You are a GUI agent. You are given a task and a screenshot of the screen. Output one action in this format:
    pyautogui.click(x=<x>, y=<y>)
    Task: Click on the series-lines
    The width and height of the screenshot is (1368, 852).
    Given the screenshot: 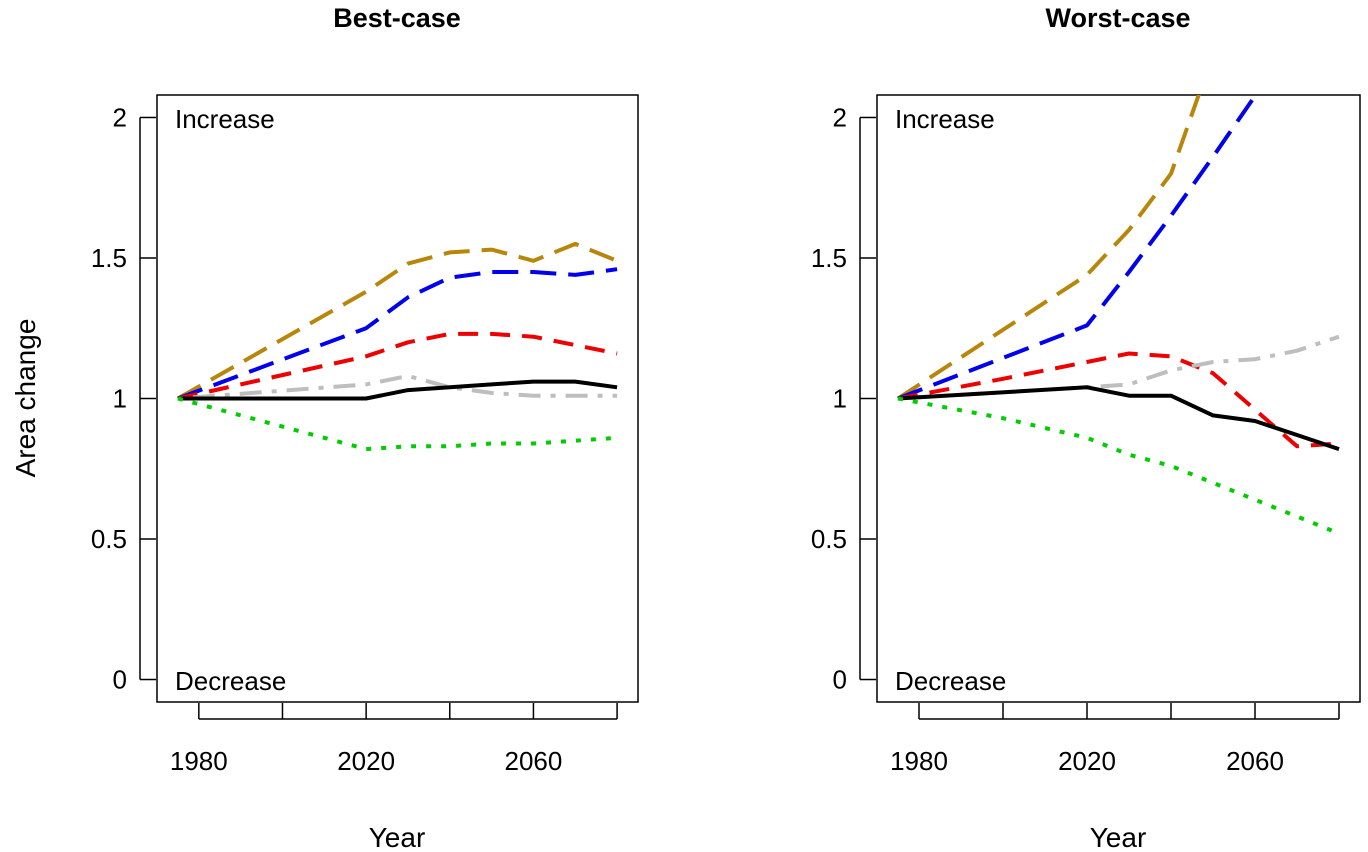 What is the action you would take?
    pyautogui.click(x=397, y=346)
    